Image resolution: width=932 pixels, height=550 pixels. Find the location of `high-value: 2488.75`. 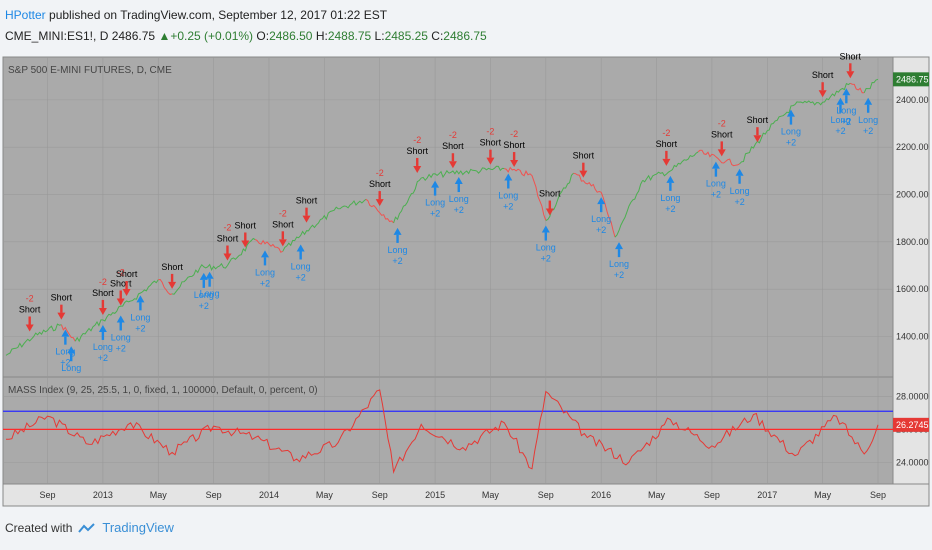

high-value: 2488.75 is located at coordinates (349, 36).